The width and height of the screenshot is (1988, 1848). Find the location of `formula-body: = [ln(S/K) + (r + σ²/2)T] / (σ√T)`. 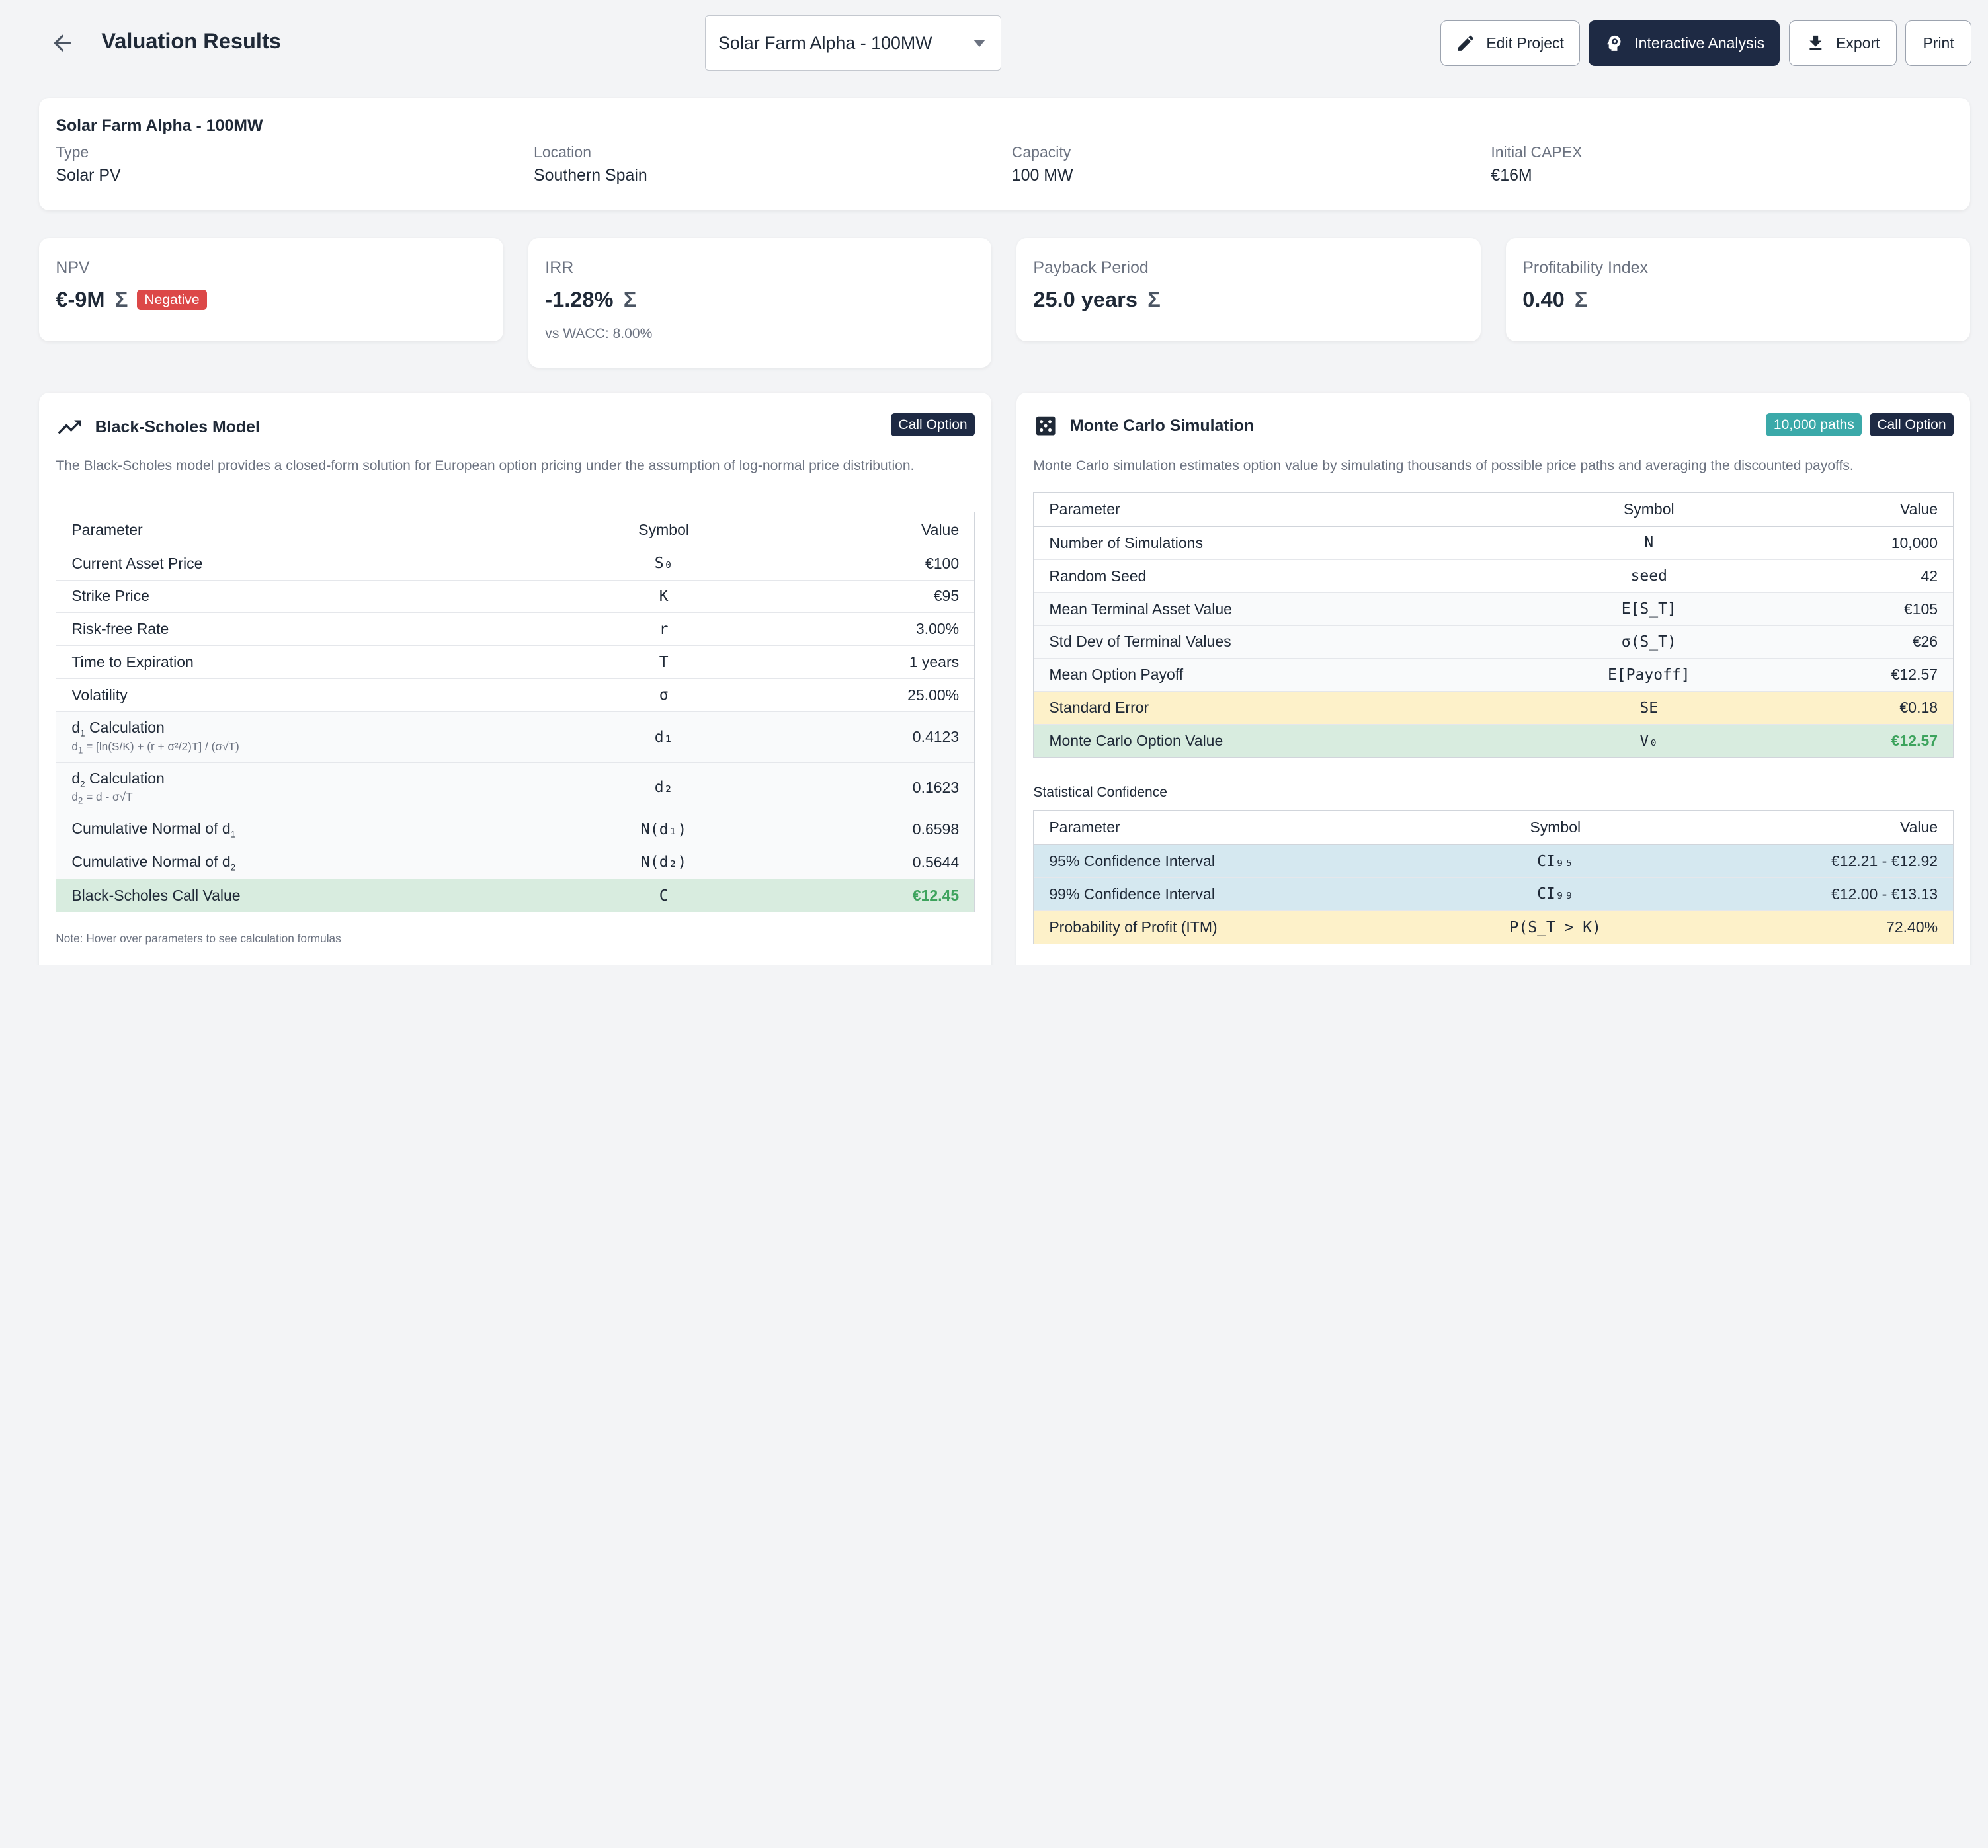

formula-body: = [ln(S/K) + (r + σ²/2)T] / (σ√T) is located at coordinates (163, 746).